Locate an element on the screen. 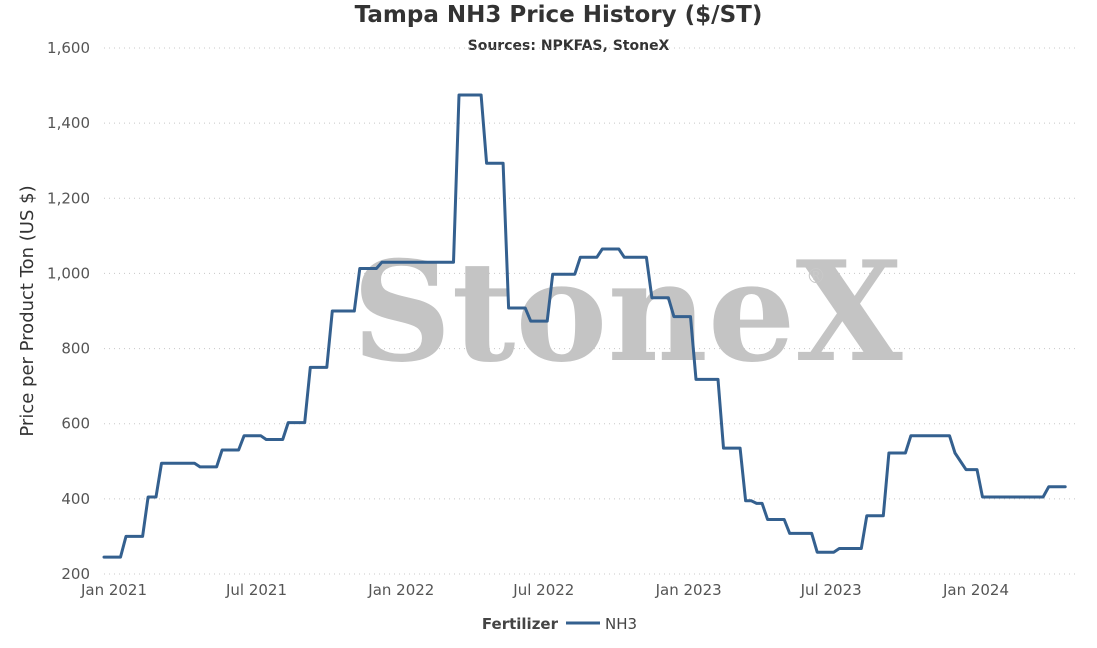  x-tick-label: Jul 2021 is located at coordinates (256, 590).